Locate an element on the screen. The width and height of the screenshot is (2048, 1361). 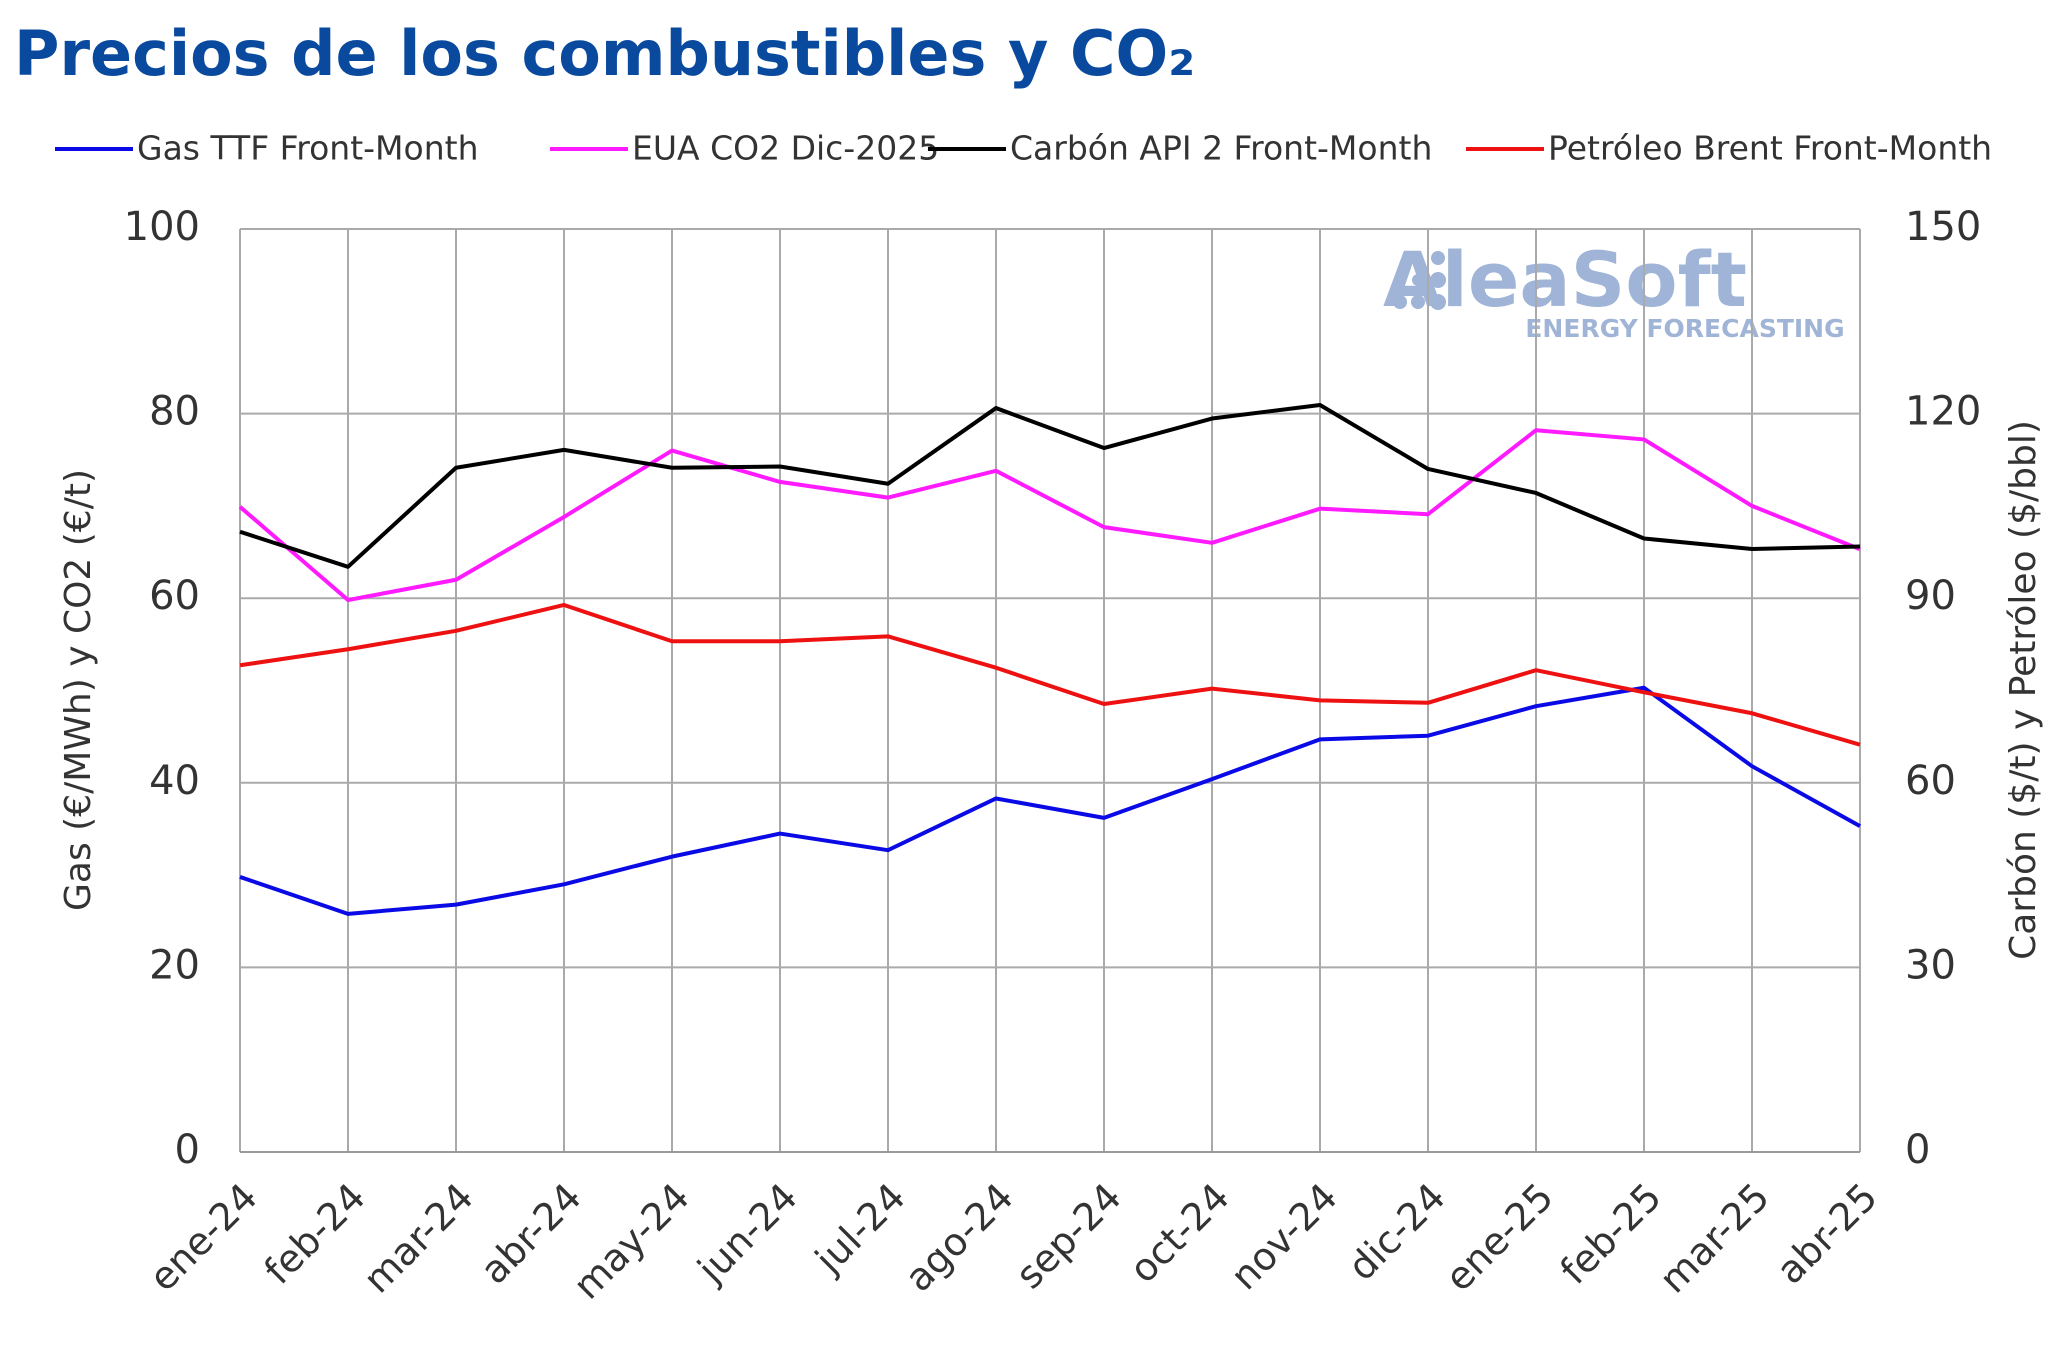
y-tick-label: 60 is located at coordinates (174, 596).